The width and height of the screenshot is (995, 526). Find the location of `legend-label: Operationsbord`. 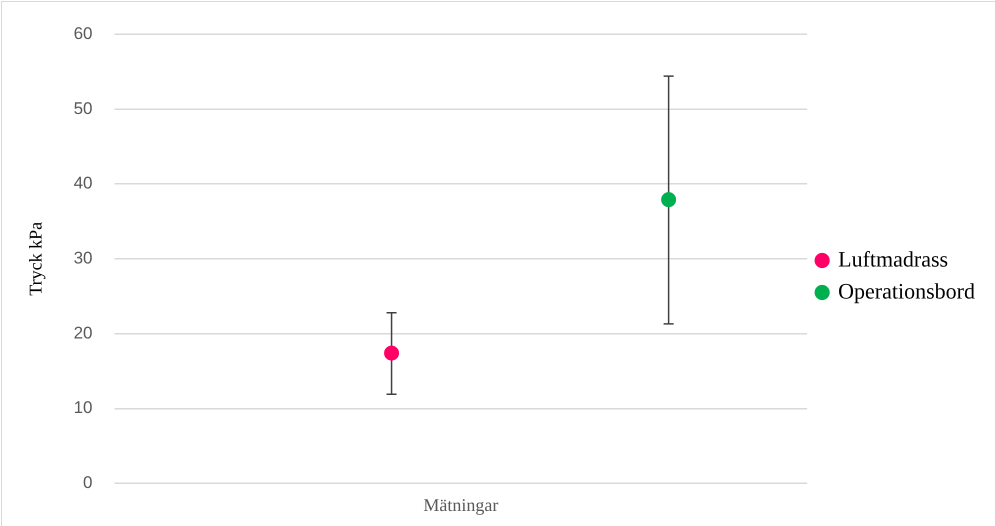

legend-label: Operationsbord is located at coordinates (907, 291).